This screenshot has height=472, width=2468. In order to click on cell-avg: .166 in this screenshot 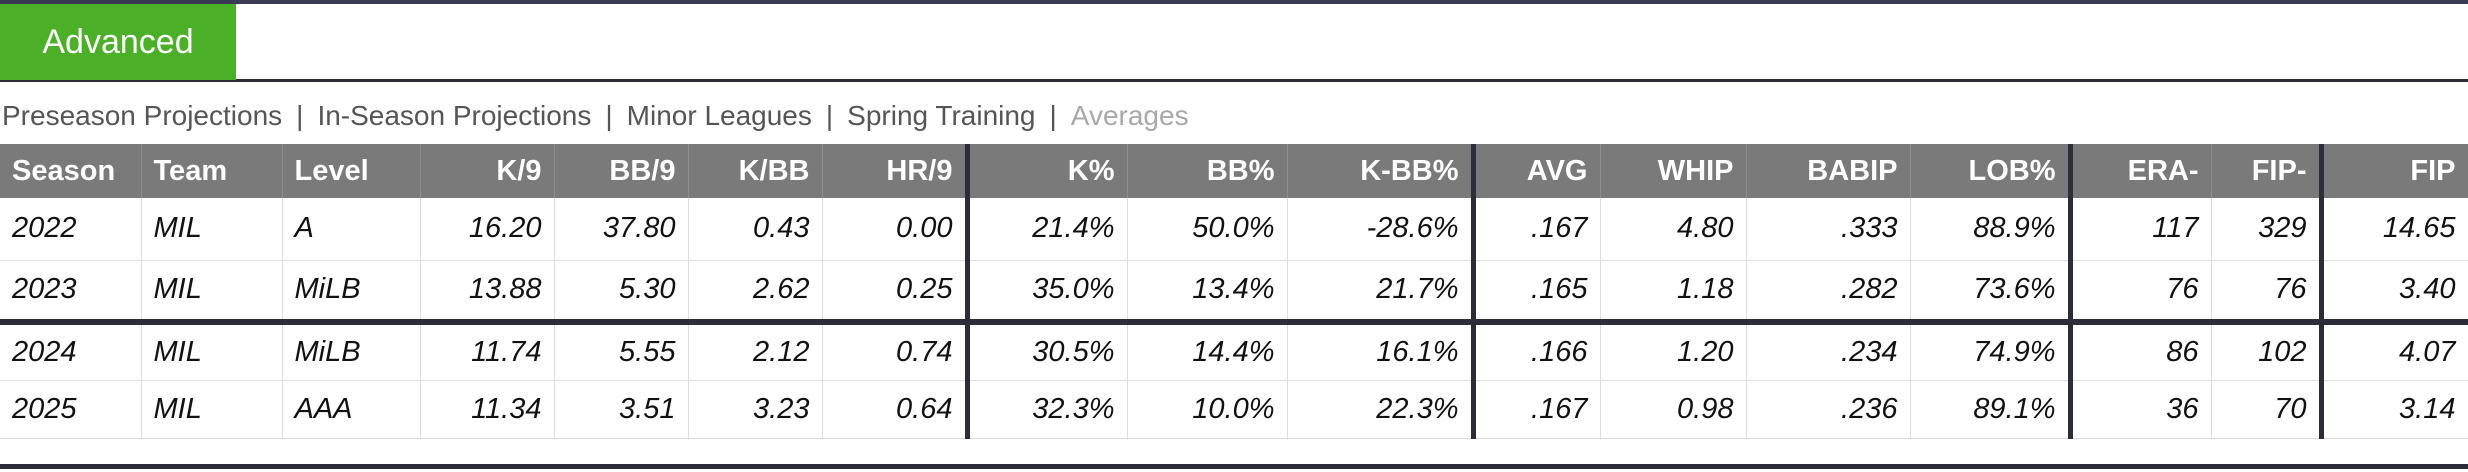, I will do `click(1537, 350)`.